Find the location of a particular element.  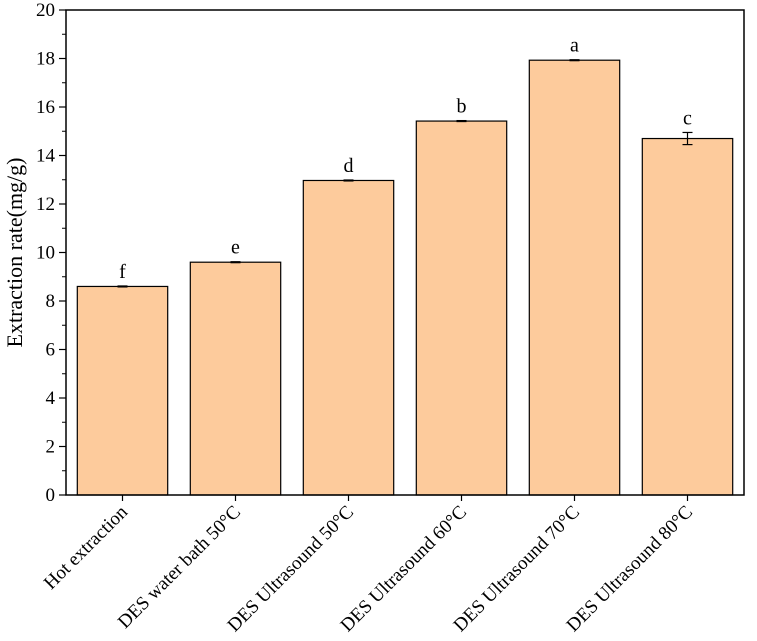

y-tick-label: 0 is located at coordinates (51, 495).